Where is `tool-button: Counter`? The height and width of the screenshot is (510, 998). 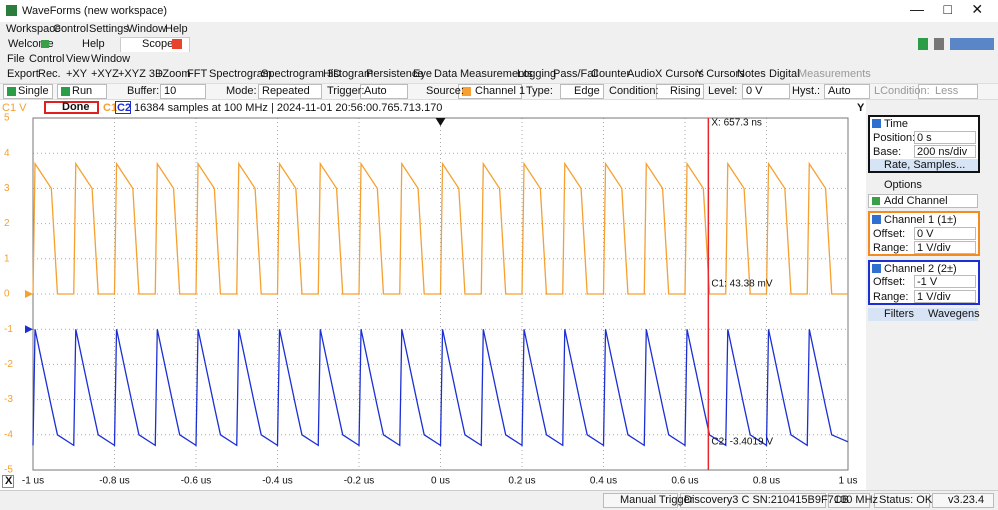 tool-button: Counter is located at coordinates (611, 74).